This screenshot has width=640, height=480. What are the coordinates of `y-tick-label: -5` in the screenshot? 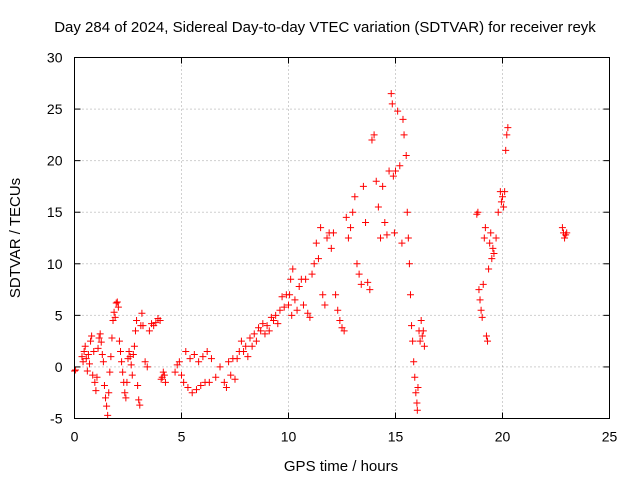 It's located at (56, 419).